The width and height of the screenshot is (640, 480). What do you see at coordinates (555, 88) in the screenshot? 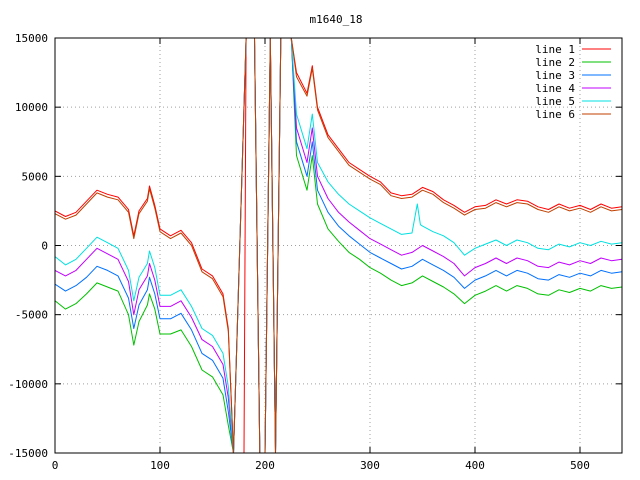
I see `legend-label-4: line 4` at bounding box center [555, 88].